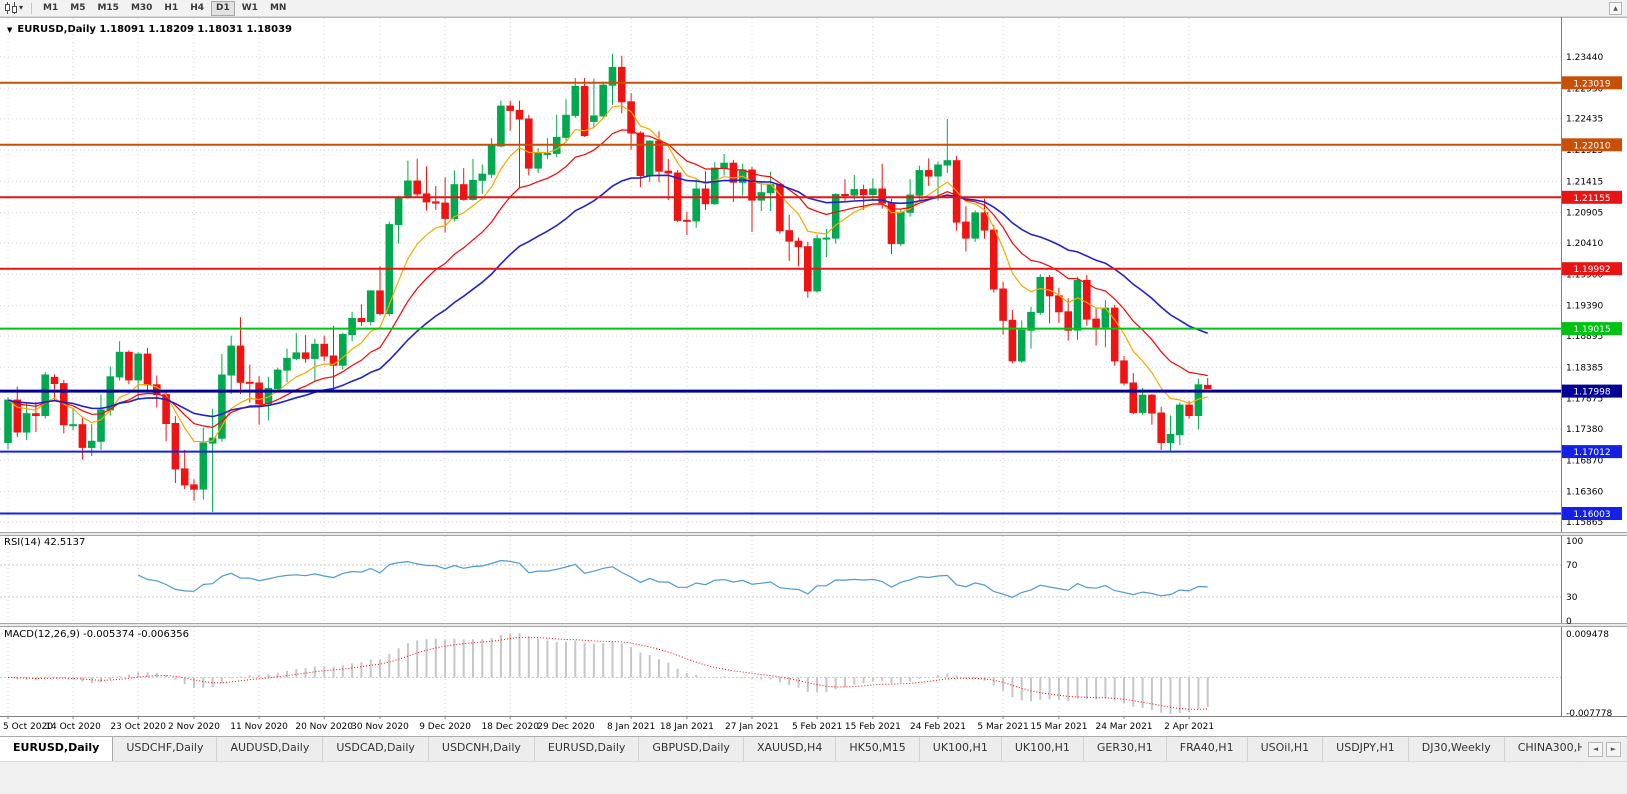  Describe the element at coordinates (813, 777) in the screenshot. I see `status-bar` at that location.